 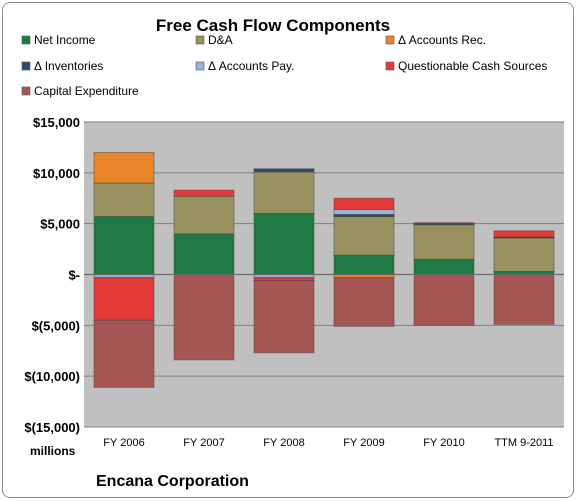 What do you see at coordinates (124, 200) in the screenshot?
I see `bar-d-a-fy-2006` at bounding box center [124, 200].